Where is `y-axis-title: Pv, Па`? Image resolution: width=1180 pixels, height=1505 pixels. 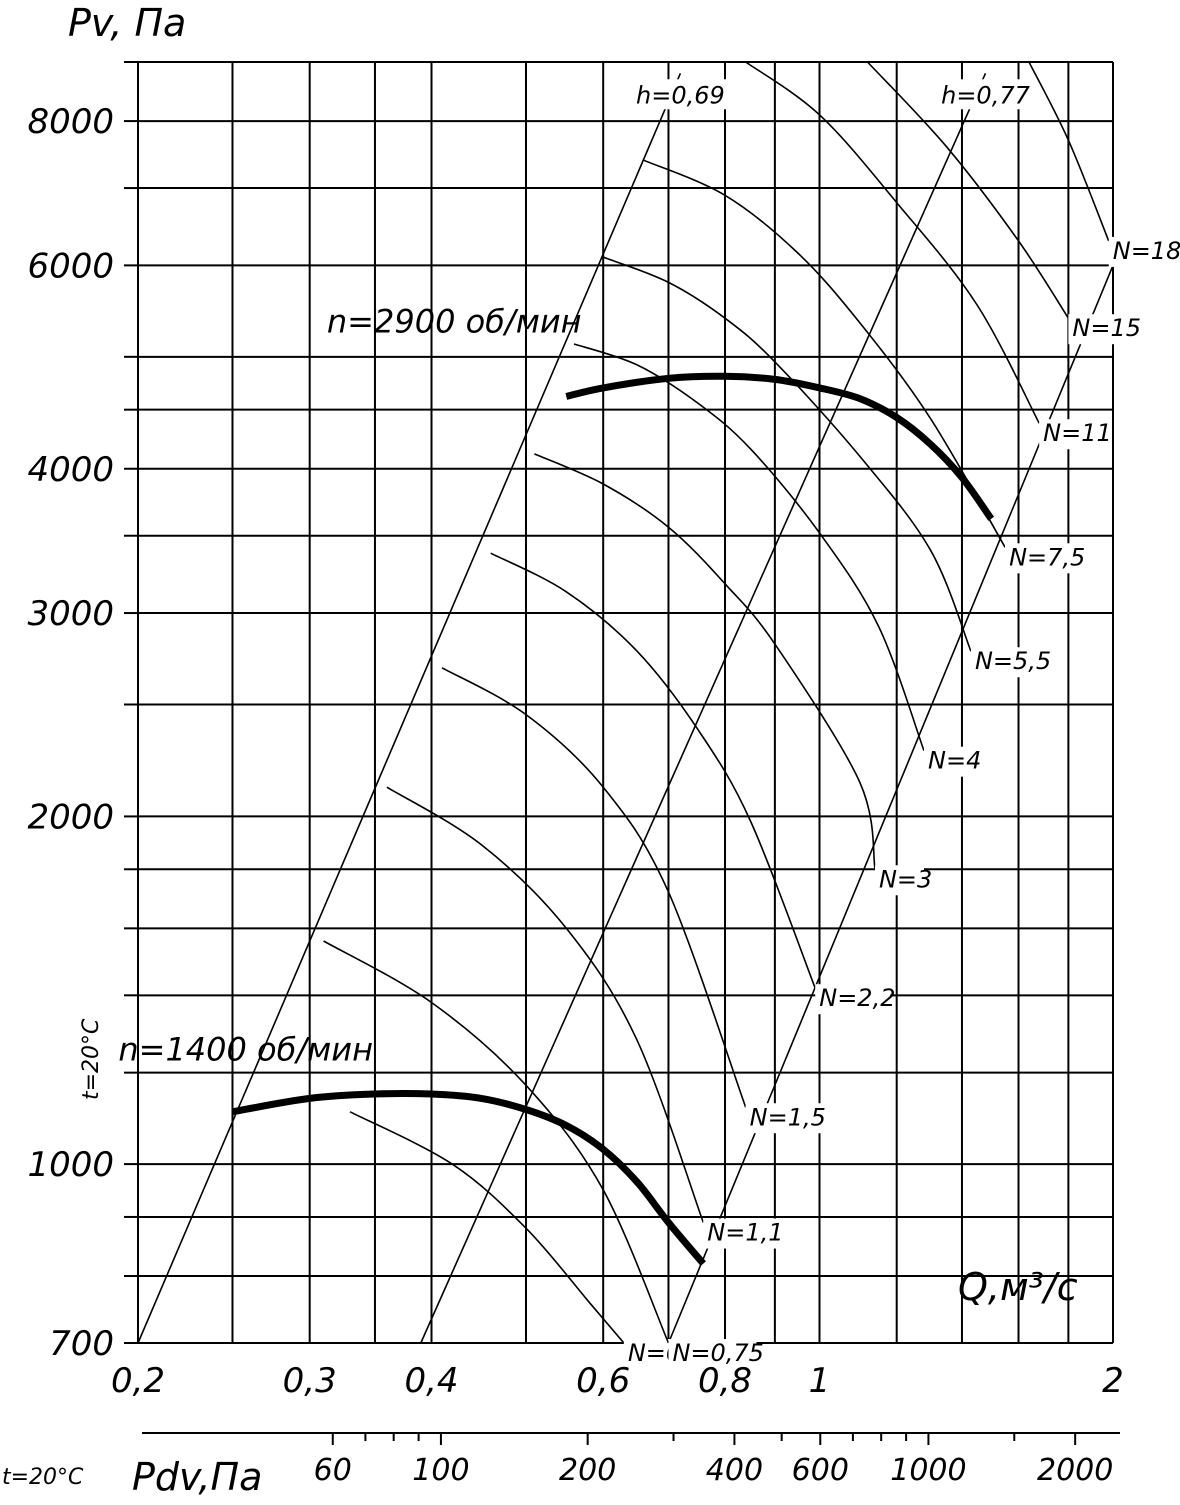
y-axis-title: Pv, Па is located at coordinates (127, 23).